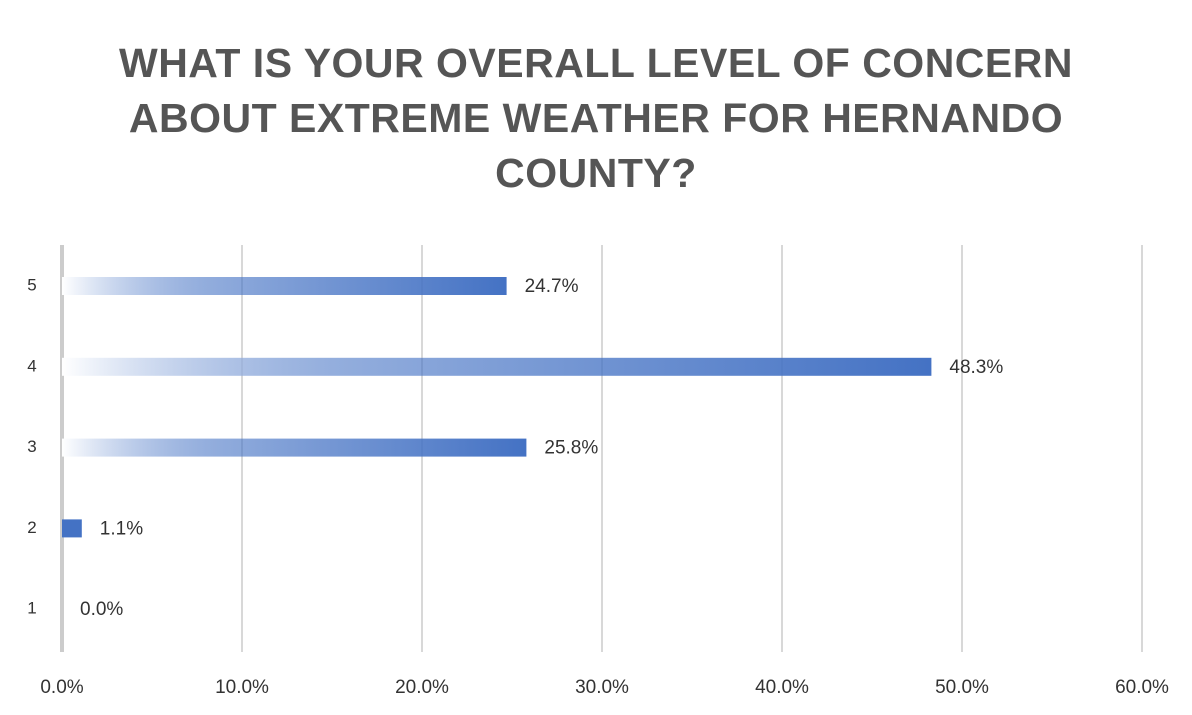 The height and width of the screenshot is (715, 1192). What do you see at coordinates (782, 687) in the screenshot?
I see `x-tick-label: 40.0%` at bounding box center [782, 687].